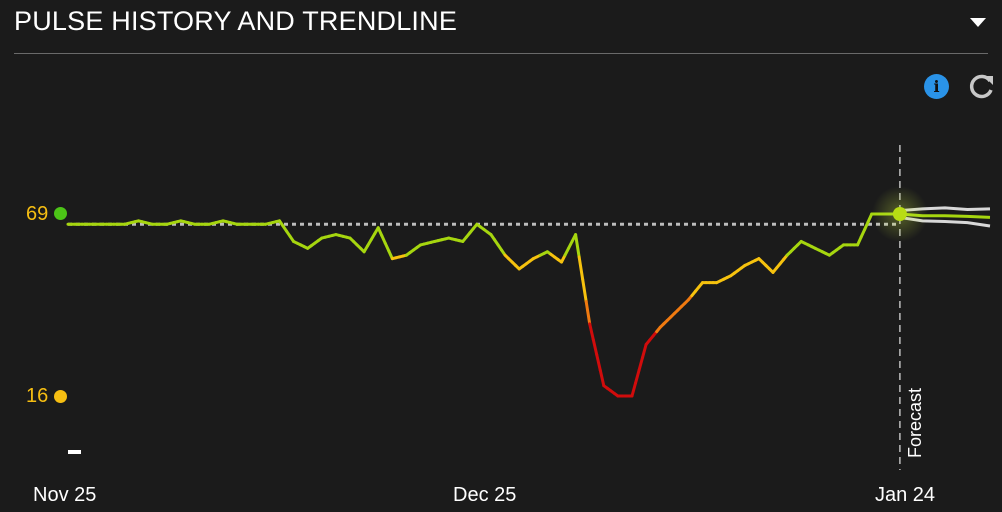 The width and height of the screenshot is (1002, 512). What do you see at coordinates (65, 495) in the screenshot?
I see `x-tick-label: Nov 25` at bounding box center [65, 495].